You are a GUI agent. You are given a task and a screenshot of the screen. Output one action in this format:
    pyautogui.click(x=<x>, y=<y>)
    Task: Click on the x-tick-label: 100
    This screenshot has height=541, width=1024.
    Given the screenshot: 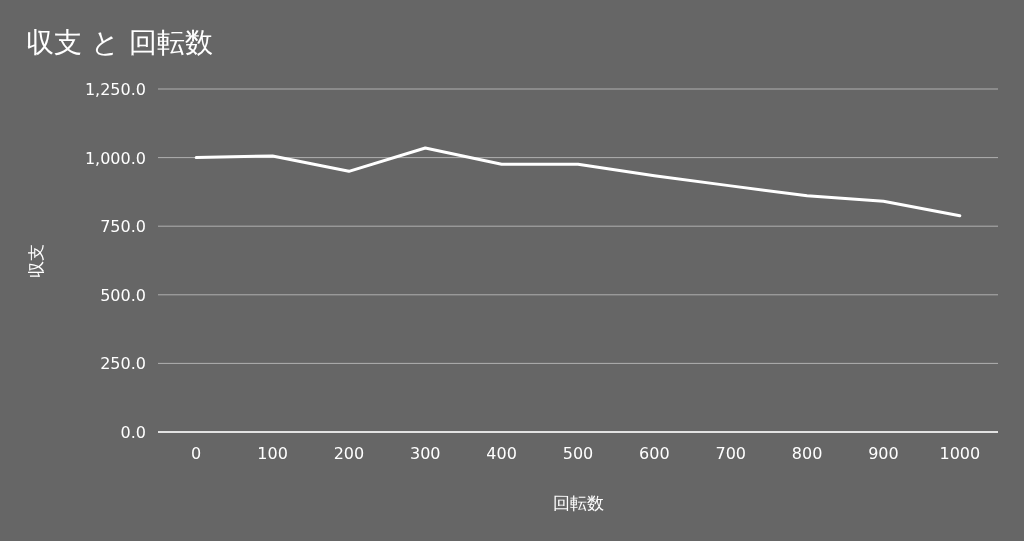 What is the action you would take?
    pyautogui.click(x=272, y=453)
    